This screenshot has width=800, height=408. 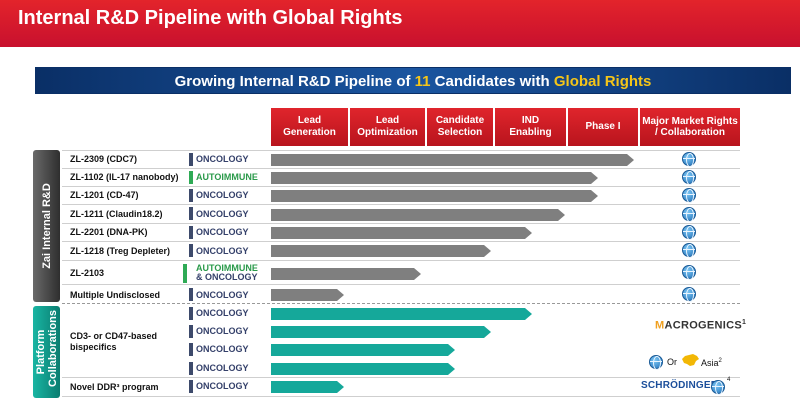 What do you see at coordinates (210, 18) in the screenshot?
I see `page-title: Internal R&D Pipeline with Global Rights` at bounding box center [210, 18].